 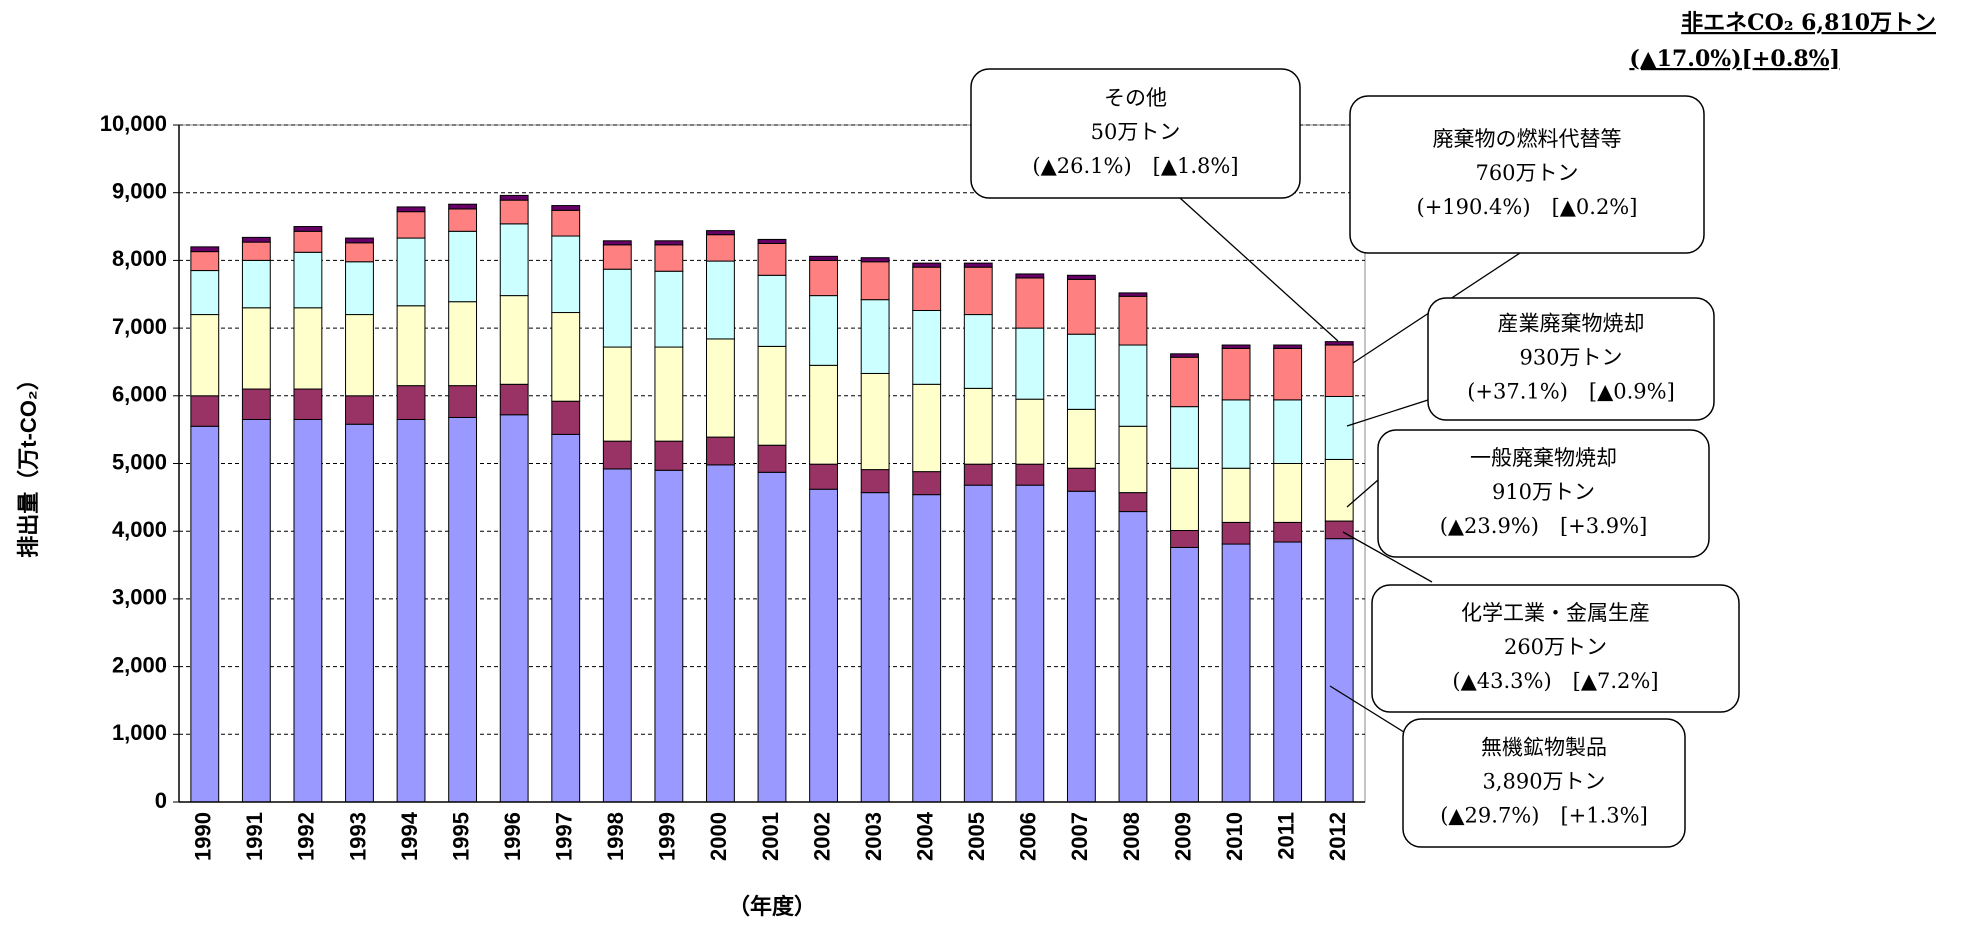 I want to click on callout-text: 50万トン, so click(x=1136, y=132).